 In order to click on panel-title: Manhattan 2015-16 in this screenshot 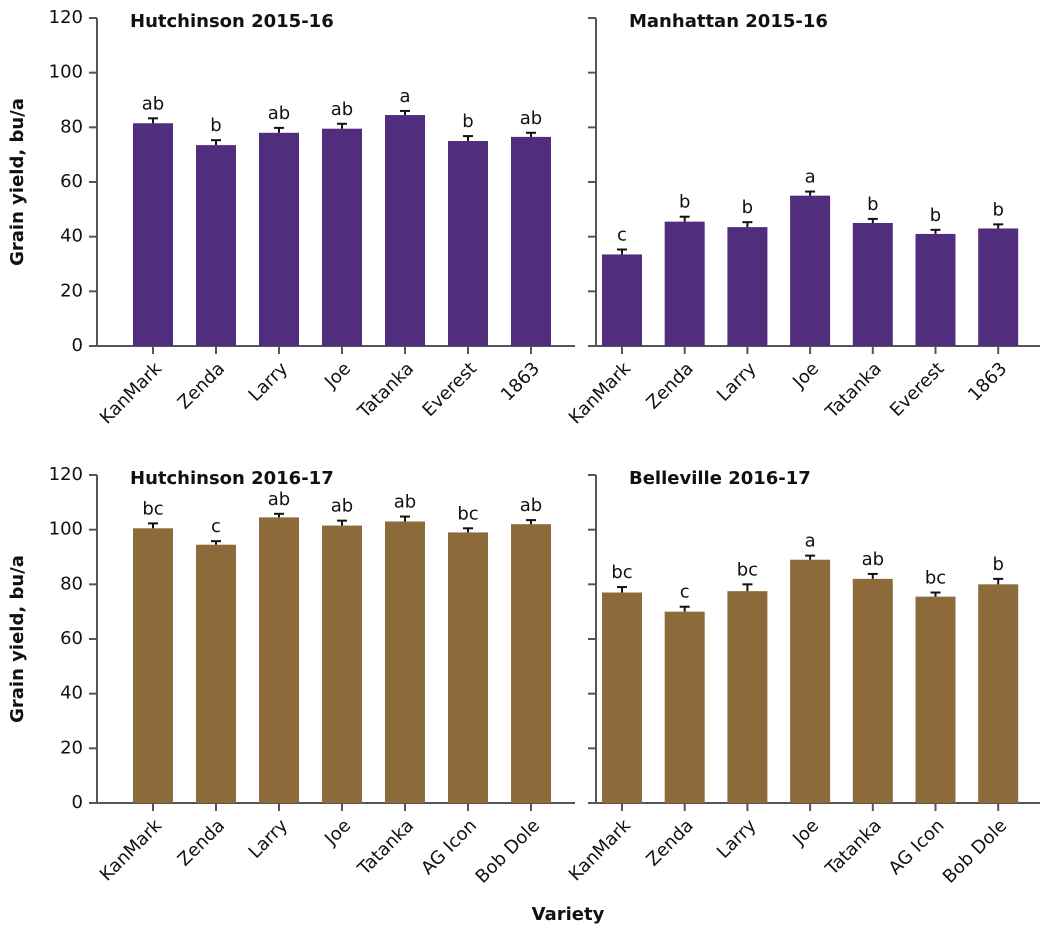, I will do `click(728, 21)`.